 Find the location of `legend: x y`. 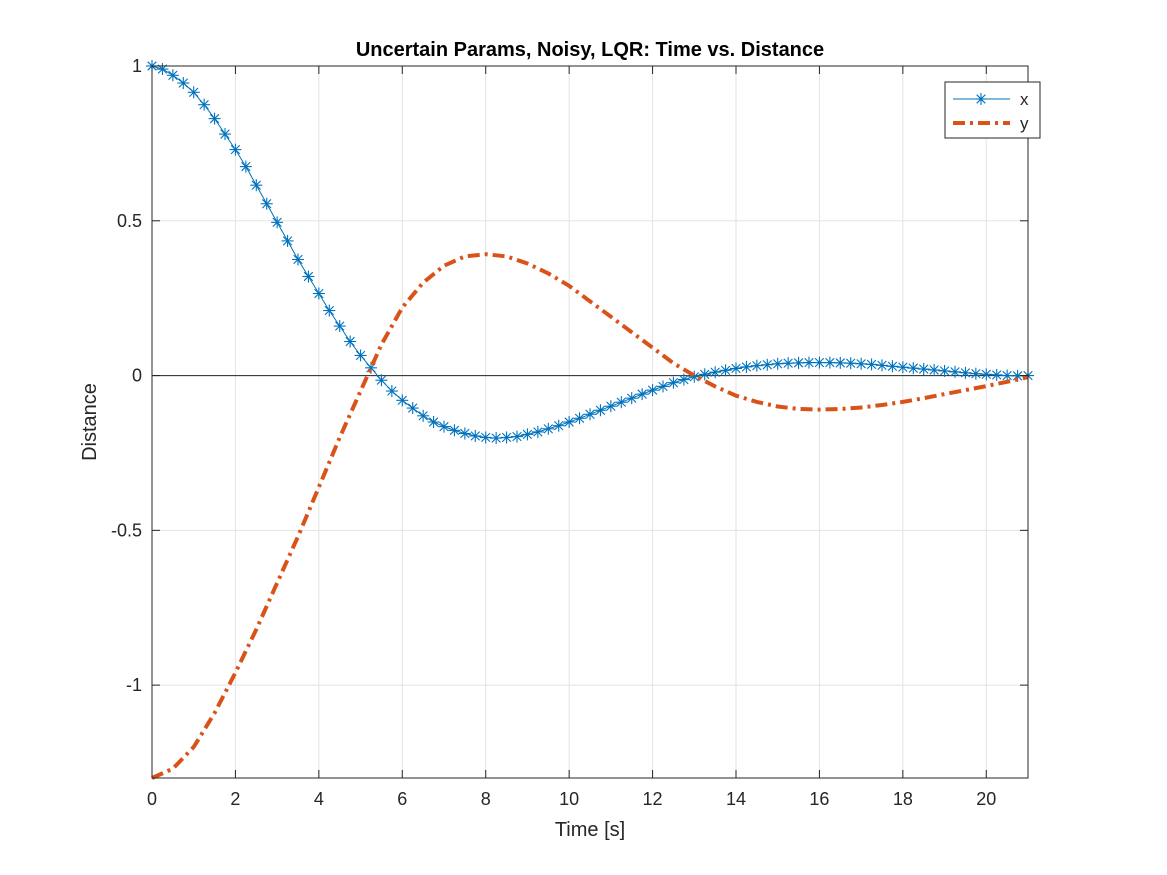

legend: x y is located at coordinates (992, 110).